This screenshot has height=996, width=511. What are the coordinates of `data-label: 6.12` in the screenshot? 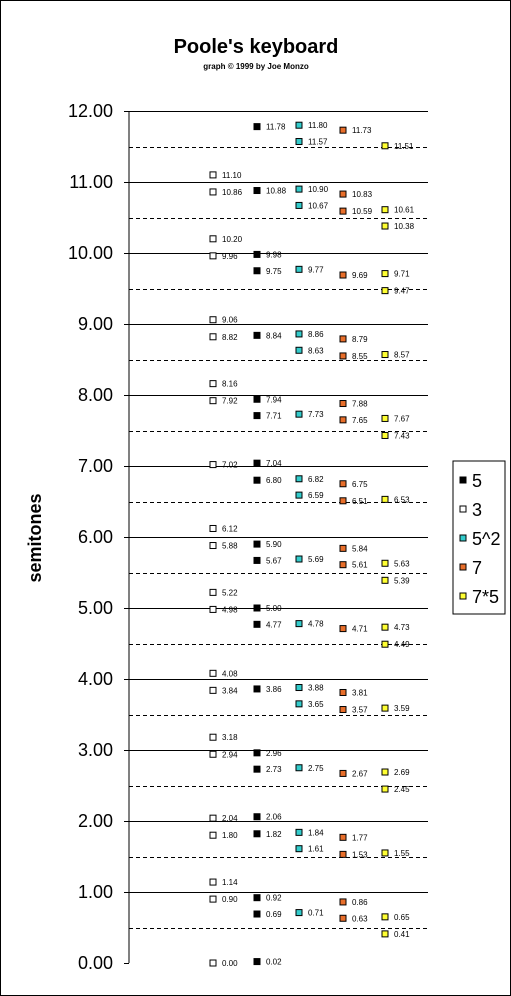 It's located at (230, 528).